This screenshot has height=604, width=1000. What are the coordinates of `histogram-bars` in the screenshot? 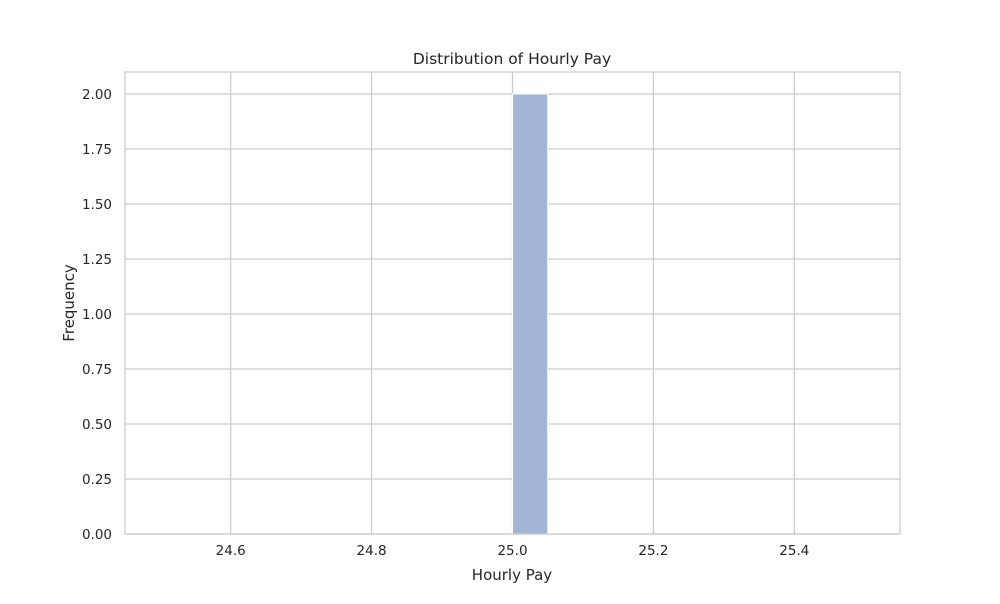 It's located at (530, 314).